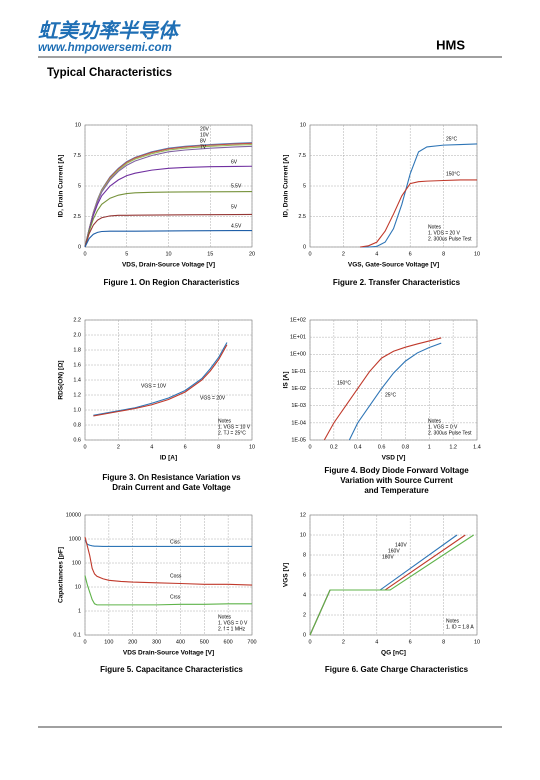 Image resolution: width=540 pixels, height=780 pixels. I want to click on series-label: VGS = 10V, so click(154, 386).